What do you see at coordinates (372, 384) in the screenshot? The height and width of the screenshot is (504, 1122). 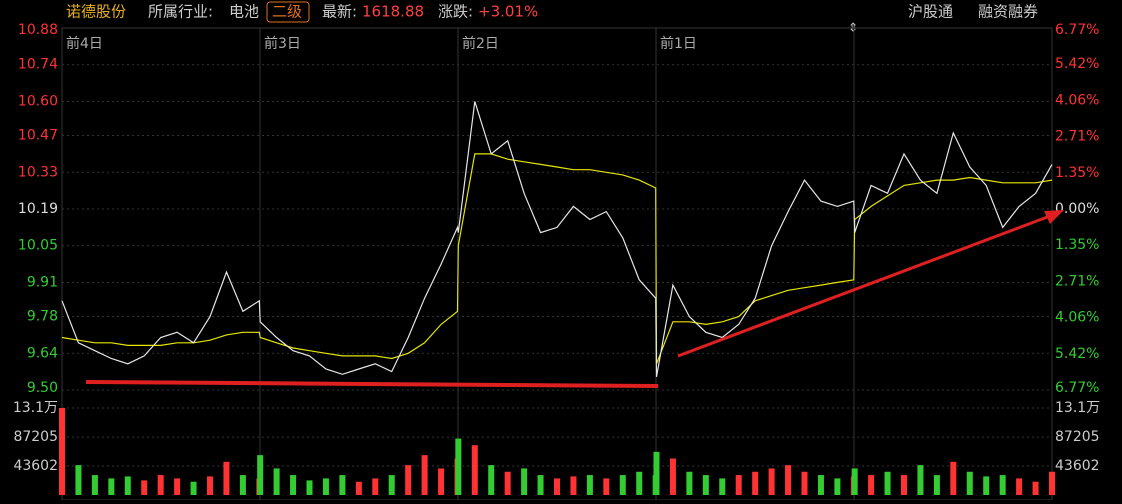 I see `annotation-flat-line` at bounding box center [372, 384].